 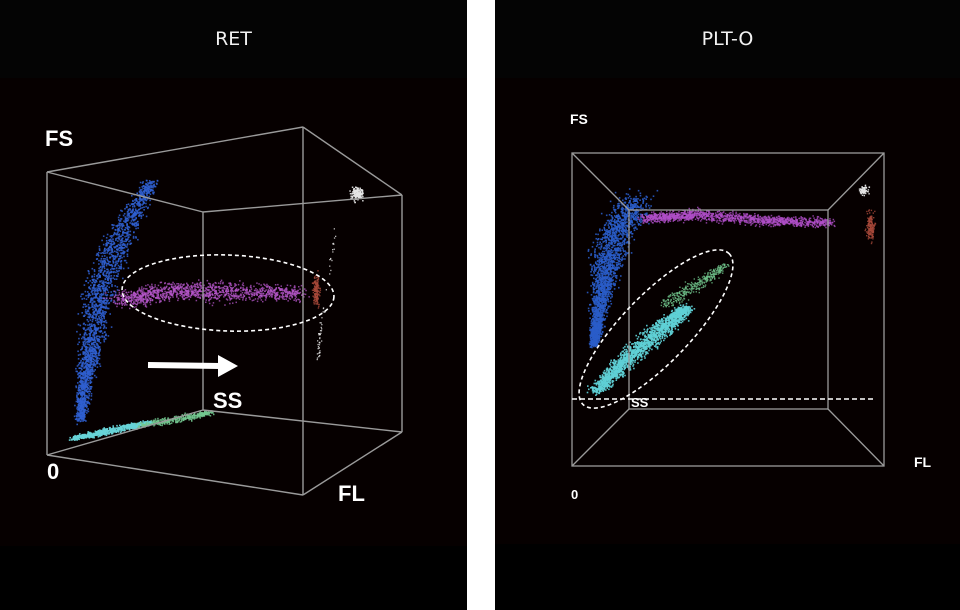 What do you see at coordinates (192, 366) in the screenshot?
I see `ret-arrow` at bounding box center [192, 366].